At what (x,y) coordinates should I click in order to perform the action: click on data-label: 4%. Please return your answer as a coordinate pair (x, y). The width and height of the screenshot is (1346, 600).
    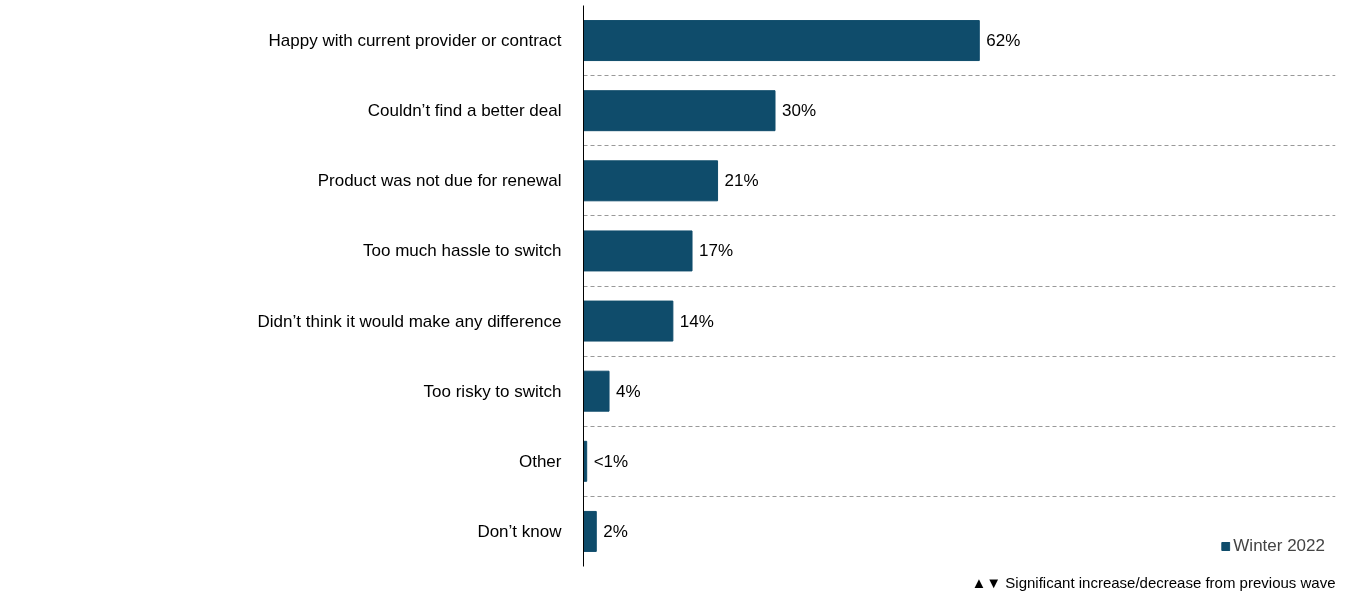
    Looking at the image, I should click on (628, 391).